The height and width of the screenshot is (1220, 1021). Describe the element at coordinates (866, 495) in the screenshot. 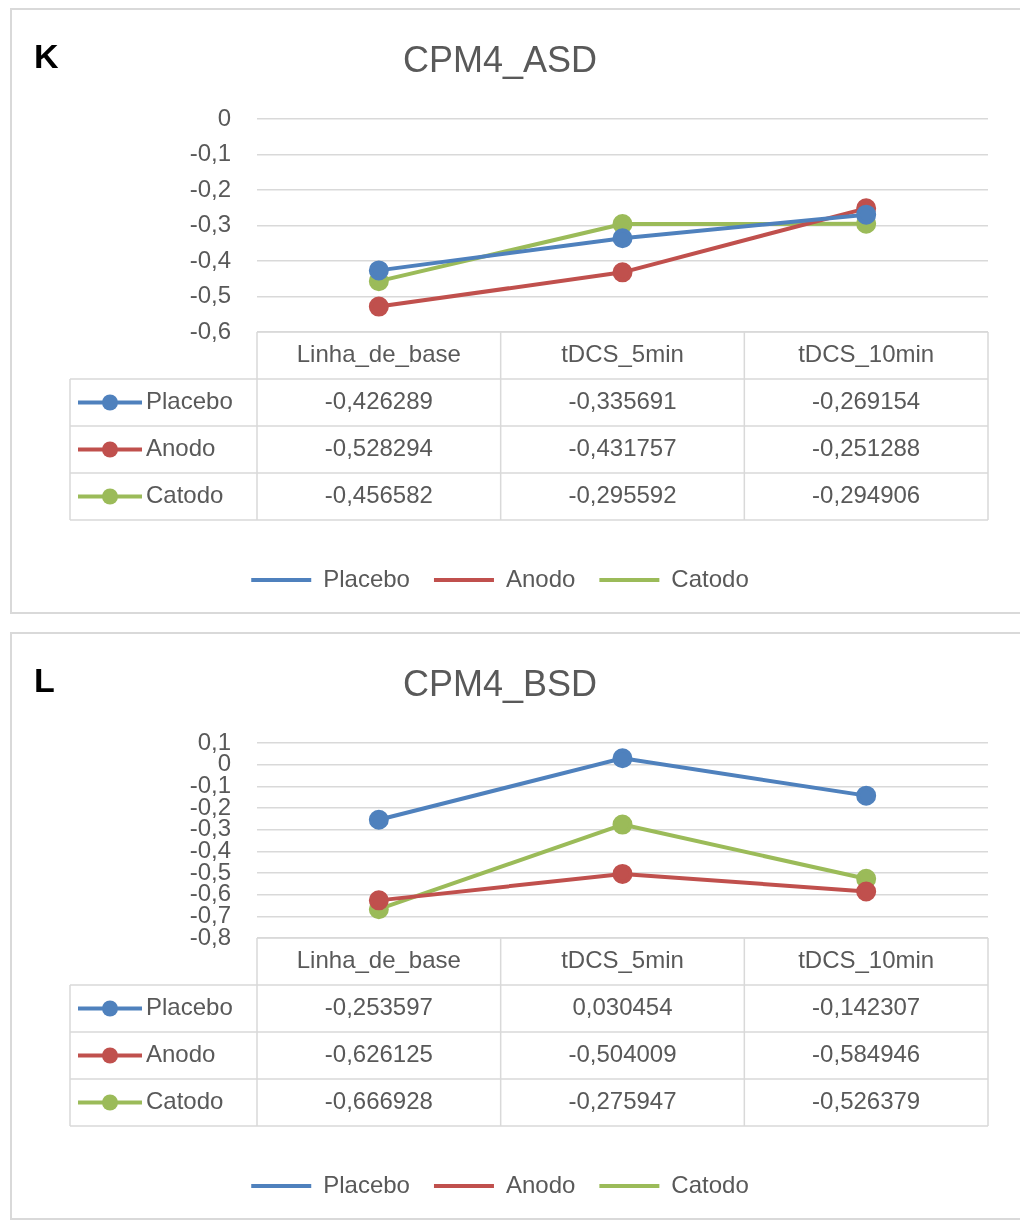

I see `data-label: -0,294906` at that location.